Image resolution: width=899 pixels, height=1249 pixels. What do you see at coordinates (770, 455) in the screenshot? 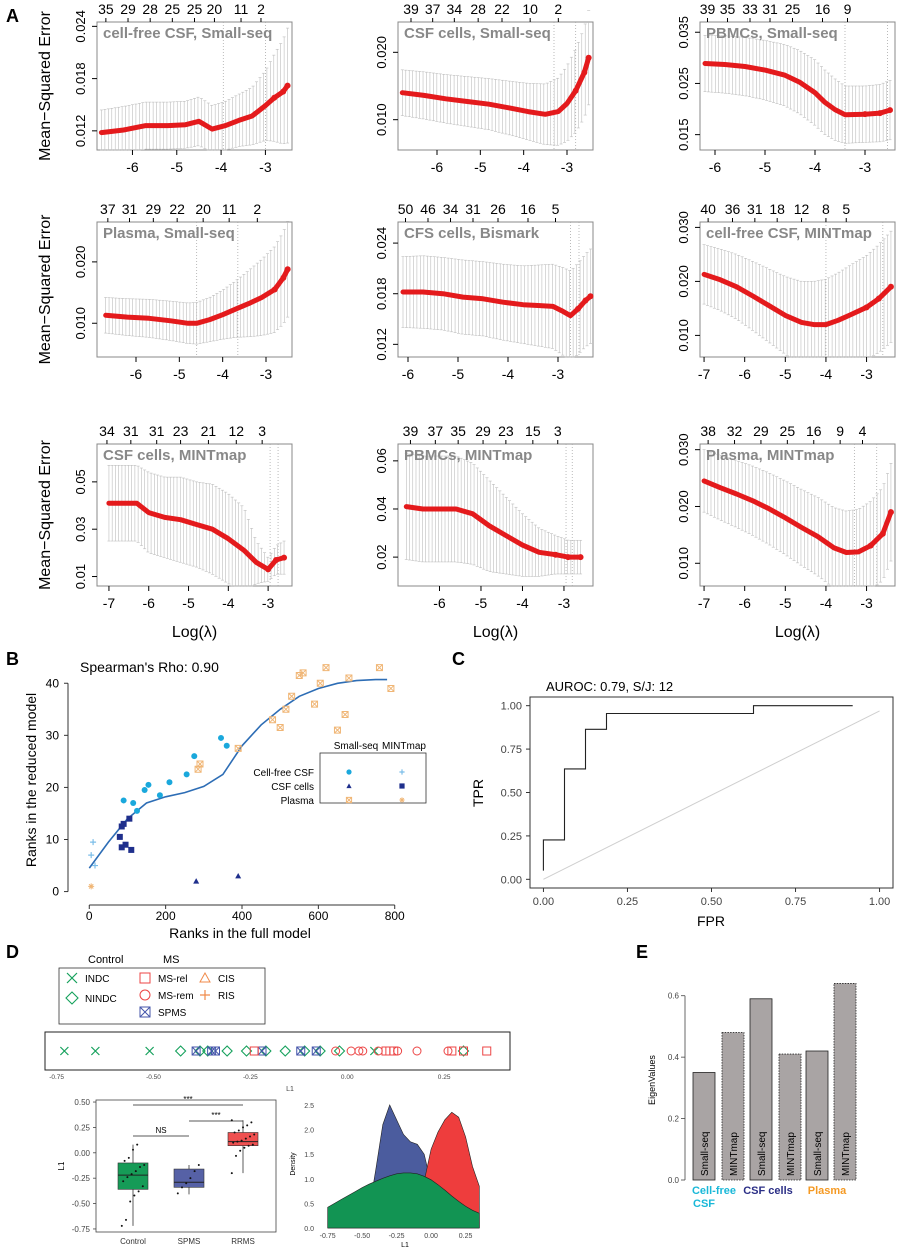
I see `subplot-title: Plasma, MINTmap` at bounding box center [770, 455].